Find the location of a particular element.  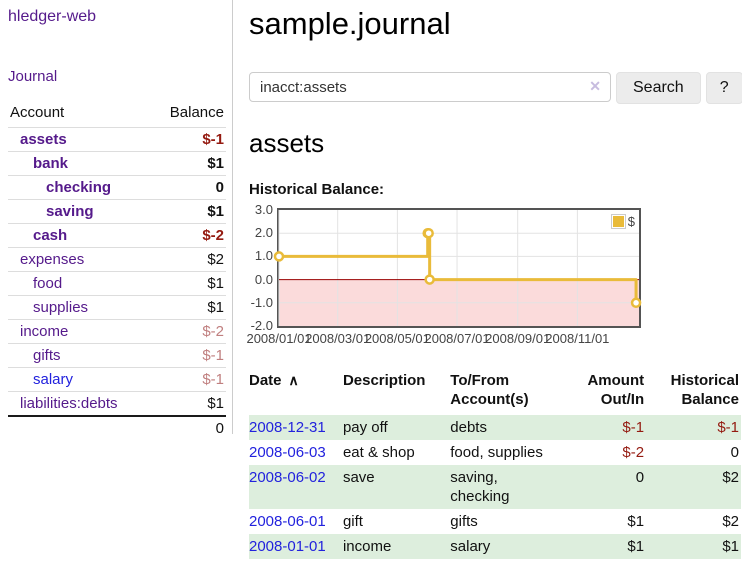

chart-legend: $ is located at coordinates (622, 221).